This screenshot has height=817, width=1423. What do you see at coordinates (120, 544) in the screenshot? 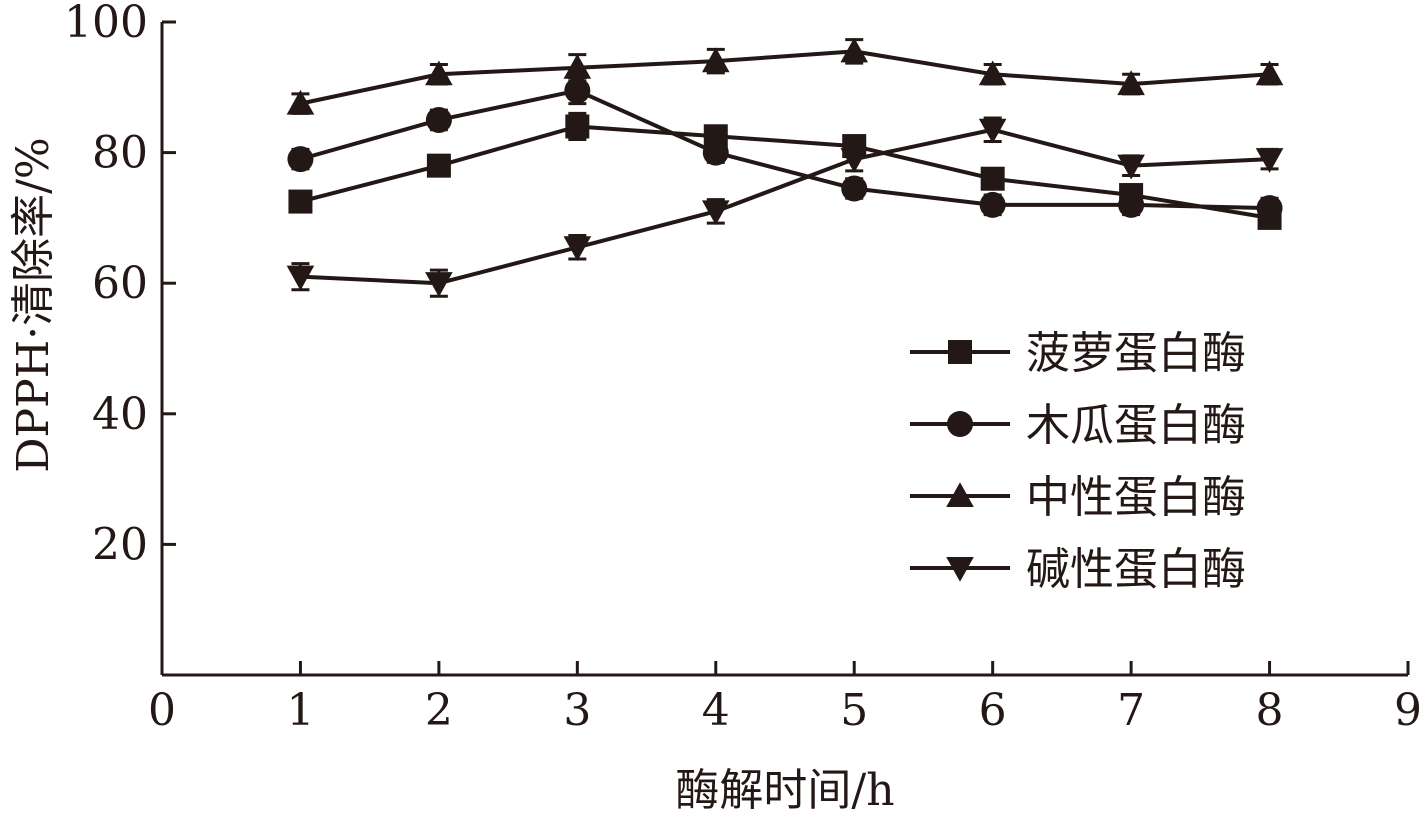
I see `y-tick-label: 20` at bounding box center [120, 544].